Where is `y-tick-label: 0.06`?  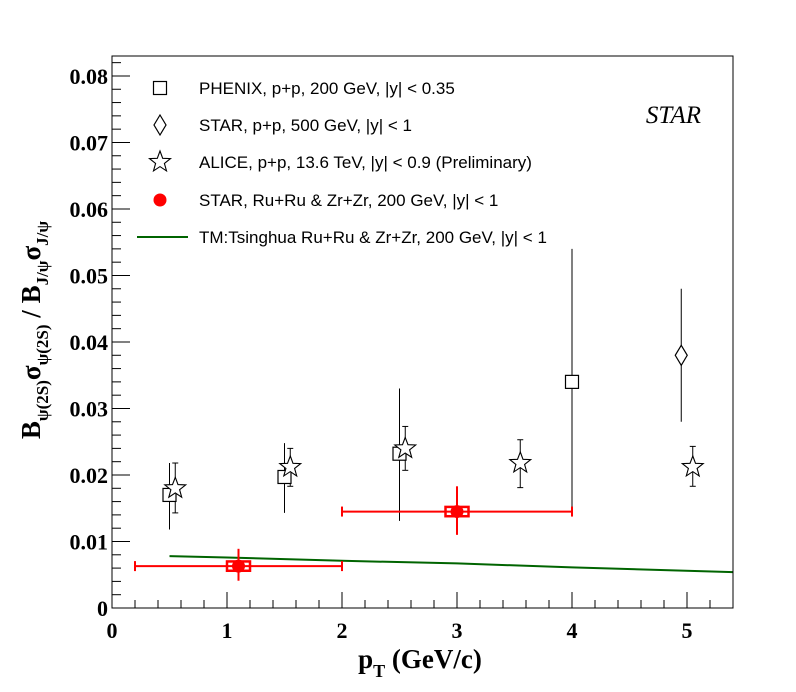 y-tick-label: 0.06 is located at coordinates (89, 209).